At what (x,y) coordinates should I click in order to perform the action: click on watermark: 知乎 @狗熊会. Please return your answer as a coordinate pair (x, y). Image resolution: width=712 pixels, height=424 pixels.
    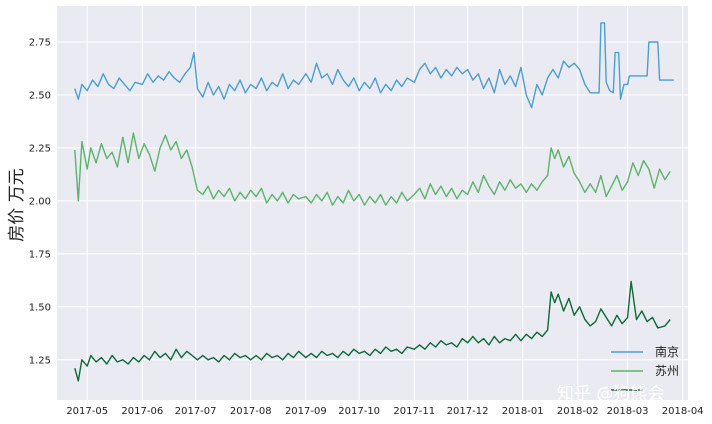
    Looking at the image, I should click on (610, 394).